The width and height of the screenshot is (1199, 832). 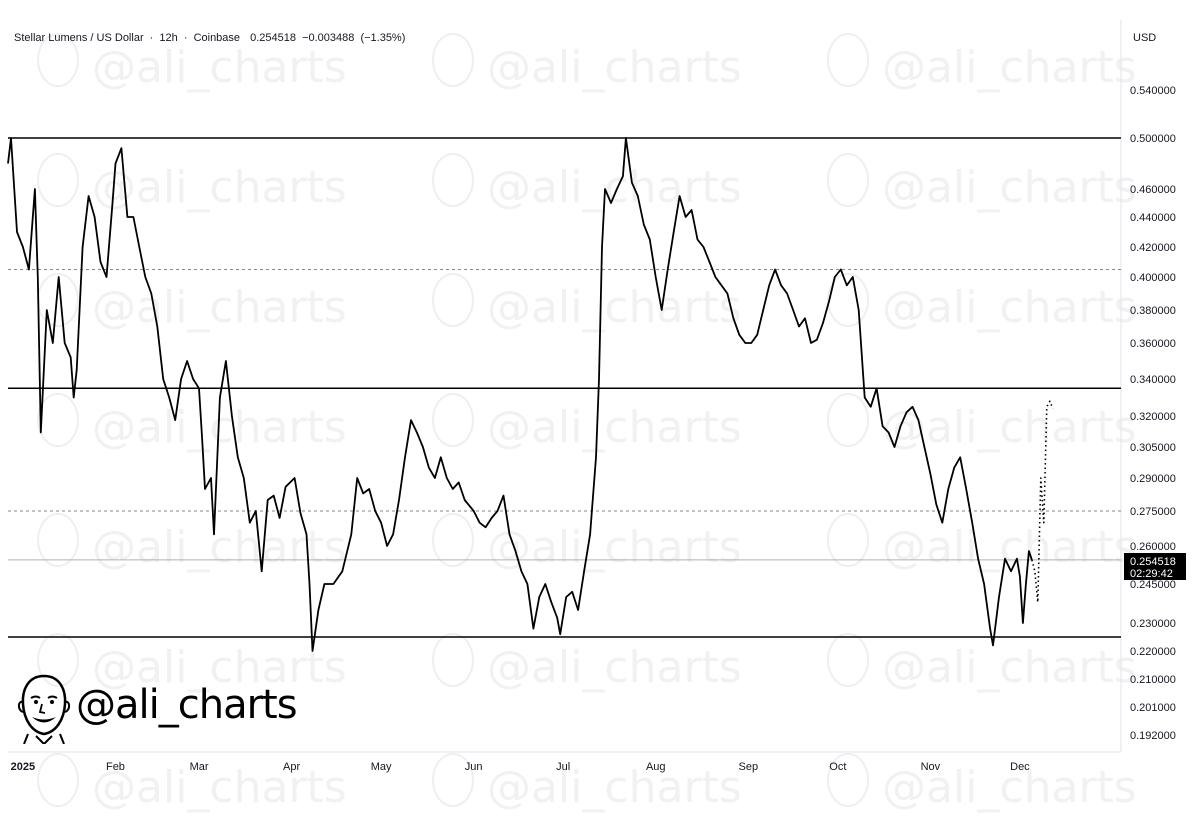 What do you see at coordinates (1153, 248) in the screenshot?
I see `y-tick-label: 0.420000` at bounding box center [1153, 248].